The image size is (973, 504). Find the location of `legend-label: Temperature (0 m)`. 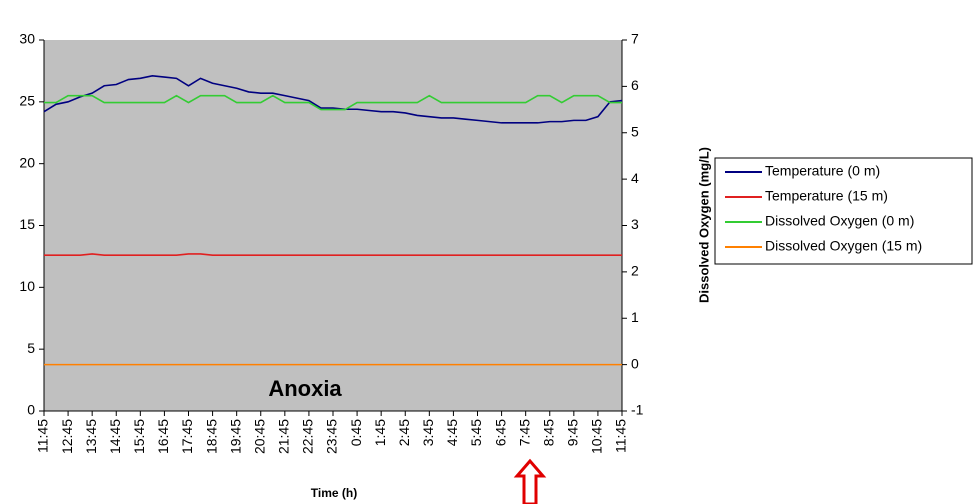

legend-label: Temperature (0 m) is located at coordinates (822, 171).